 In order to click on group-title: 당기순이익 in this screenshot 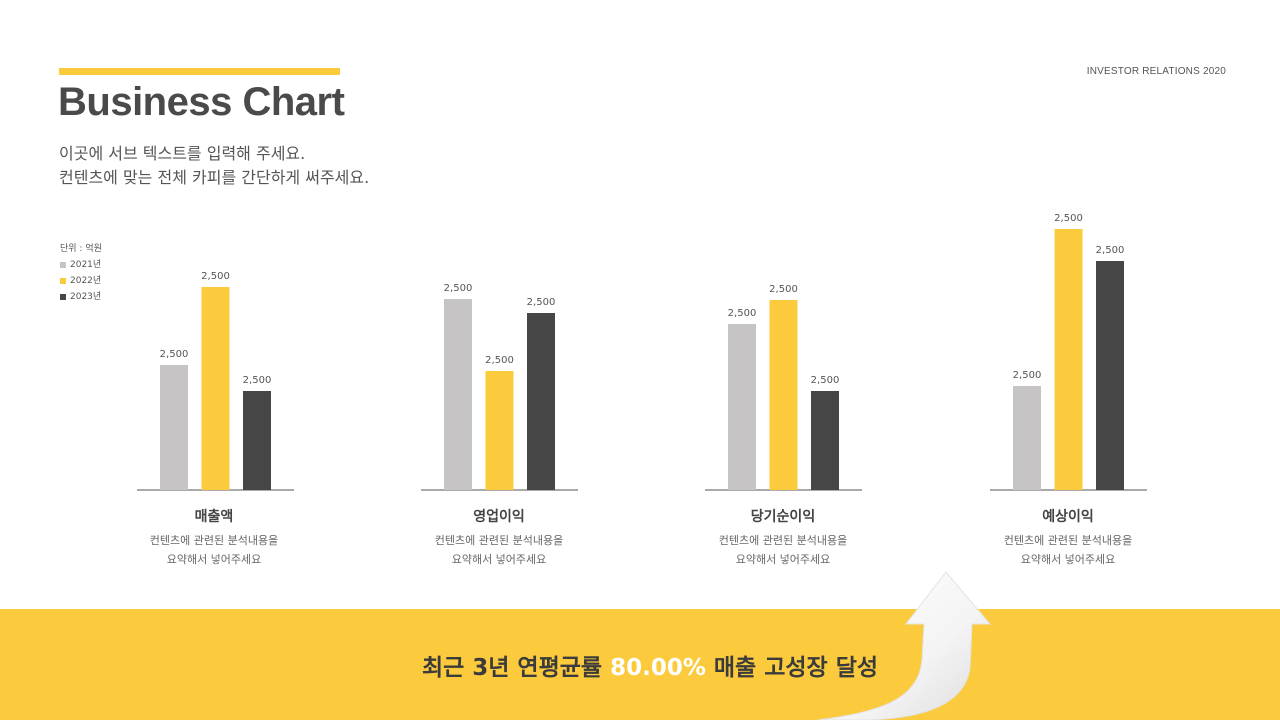, I will do `click(783, 517)`.